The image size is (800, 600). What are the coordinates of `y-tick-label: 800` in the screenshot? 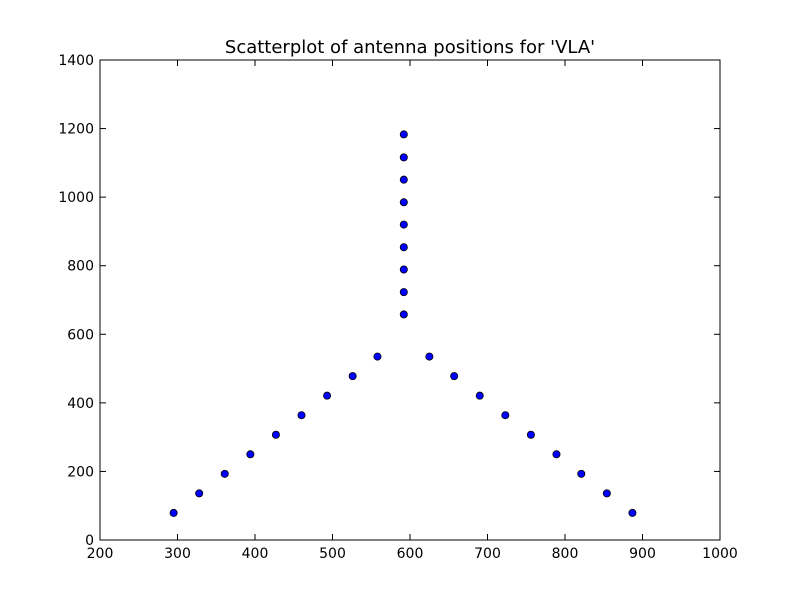 It's located at (80, 267).